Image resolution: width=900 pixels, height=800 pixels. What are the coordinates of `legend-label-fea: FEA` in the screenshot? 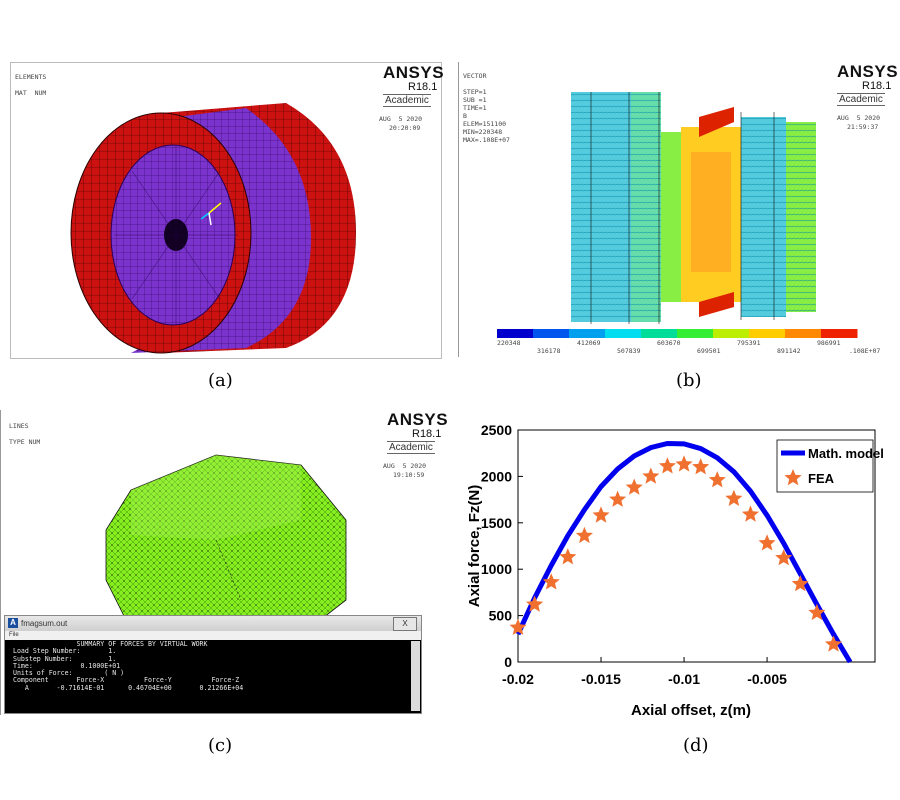 It's located at (821, 478).